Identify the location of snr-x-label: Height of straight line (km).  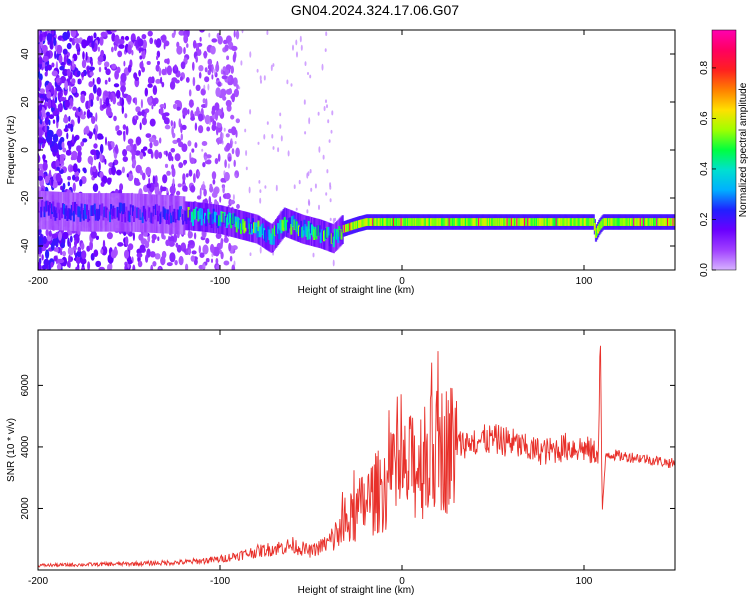
(356, 590).